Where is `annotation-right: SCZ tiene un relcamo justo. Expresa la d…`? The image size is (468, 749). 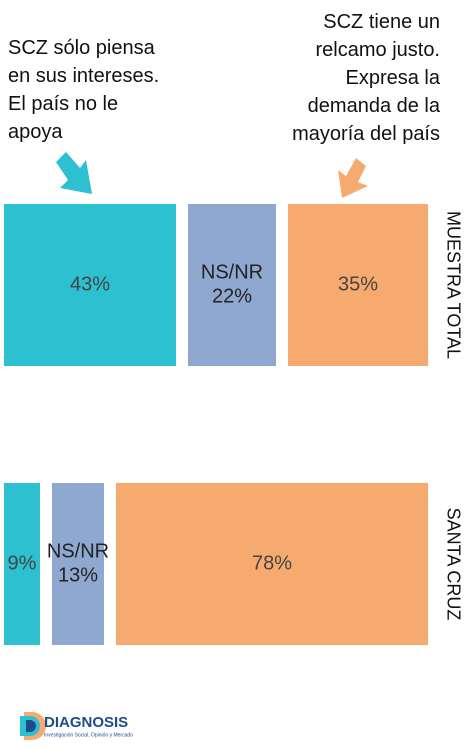 annotation-right: SCZ tiene un relcamo justo. Expresa la d… is located at coordinates (366, 78).